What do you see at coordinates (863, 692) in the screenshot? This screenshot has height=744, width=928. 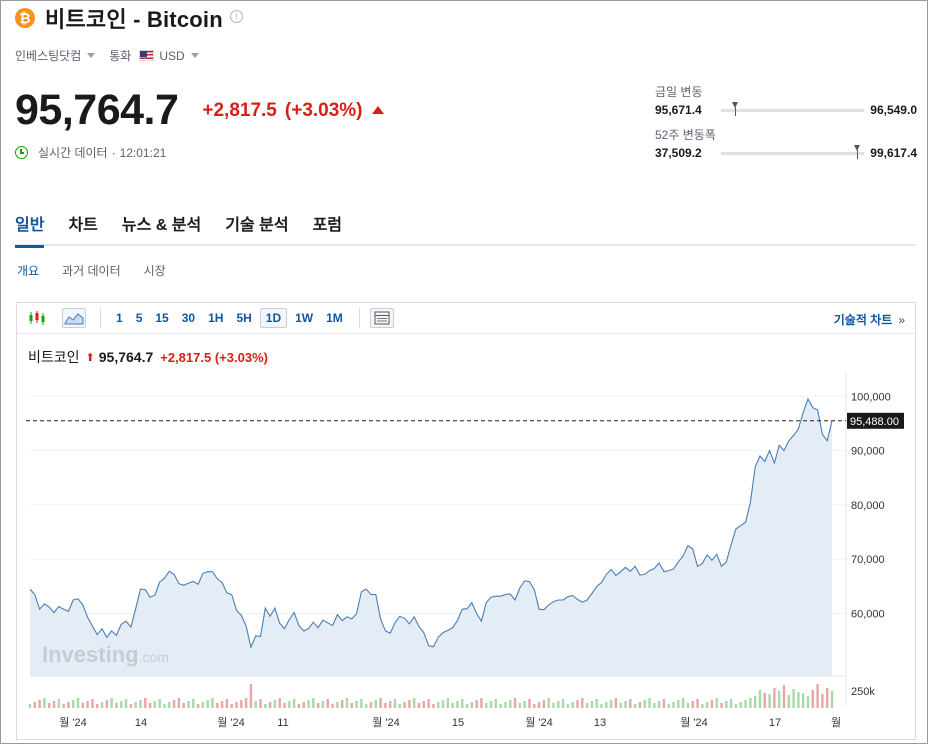 I see `volume-axis-label: 250k` at bounding box center [863, 692].